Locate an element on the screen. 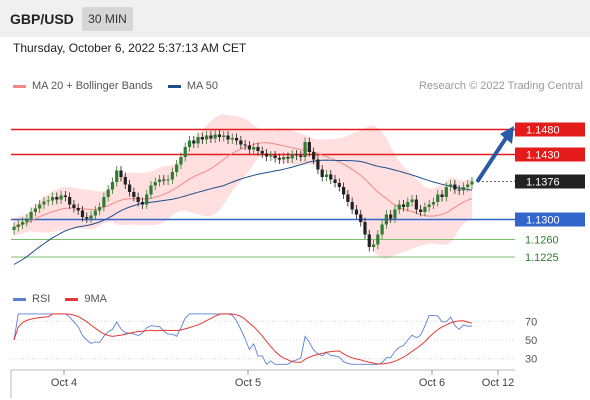 The width and height of the screenshot is (590, 400). resistance-label-1: 1.1430 is located at coordinates (543, 156).